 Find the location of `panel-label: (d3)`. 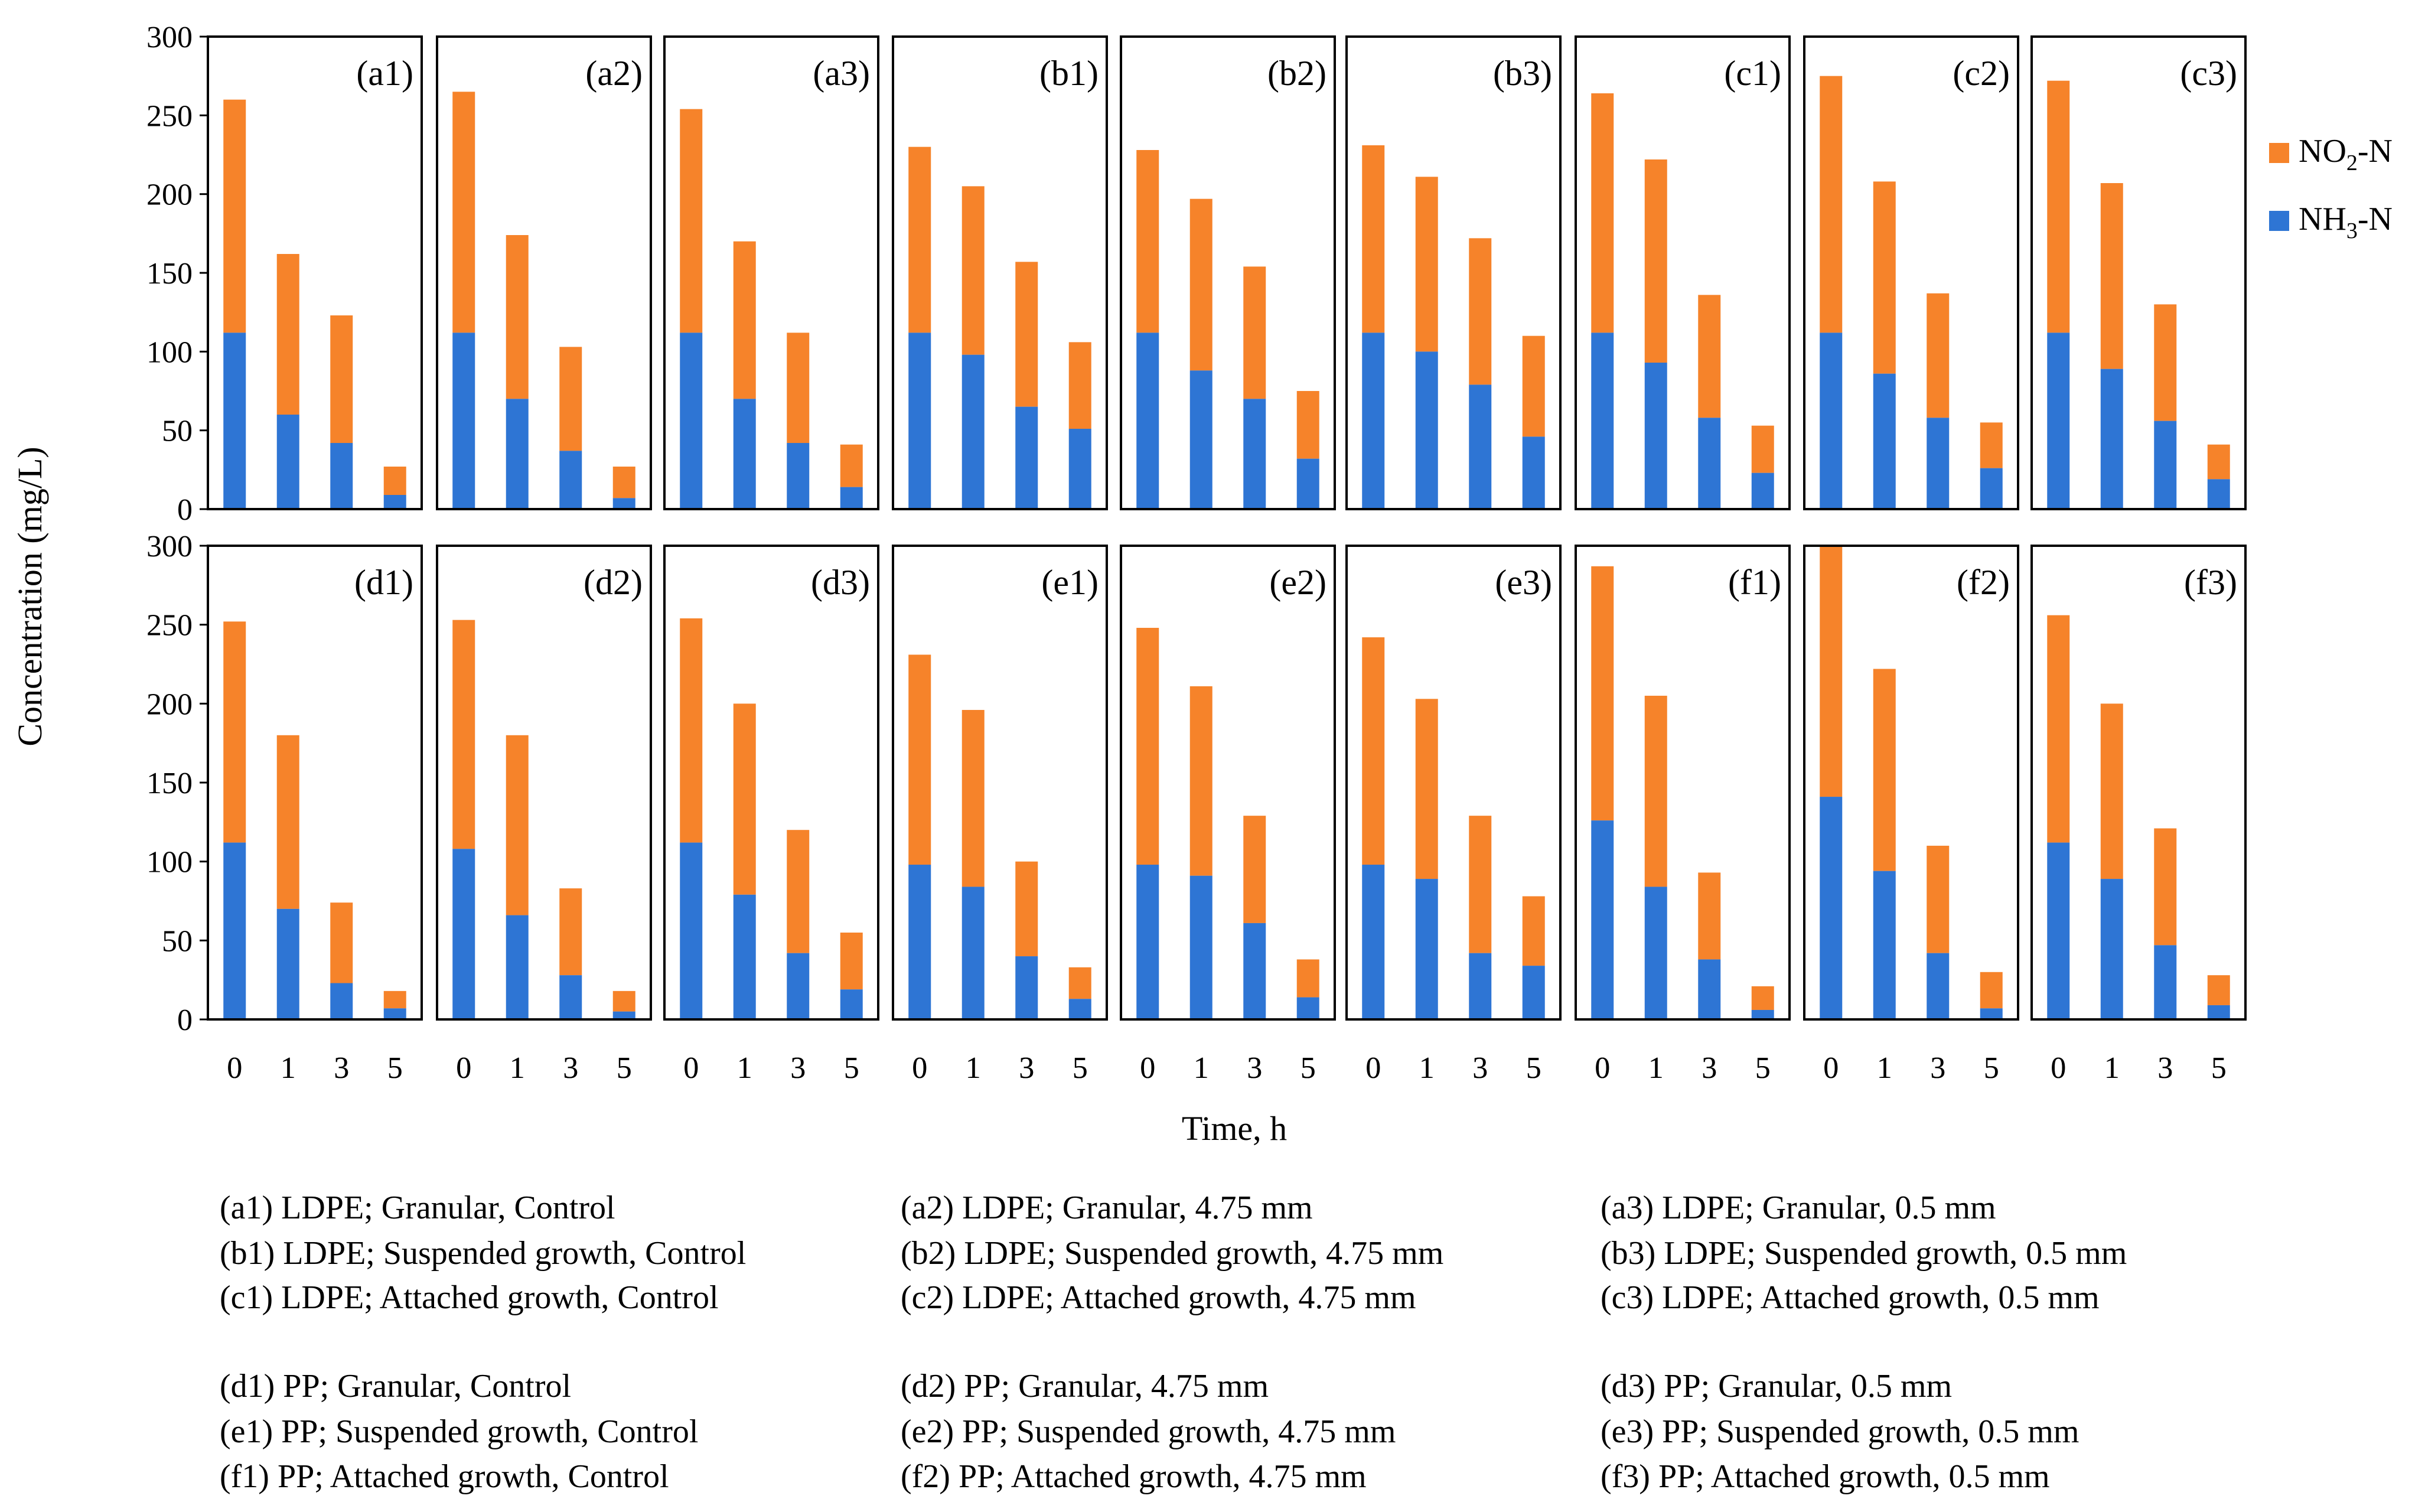

panel-label: (d3) is located at coordinates (841, 582).